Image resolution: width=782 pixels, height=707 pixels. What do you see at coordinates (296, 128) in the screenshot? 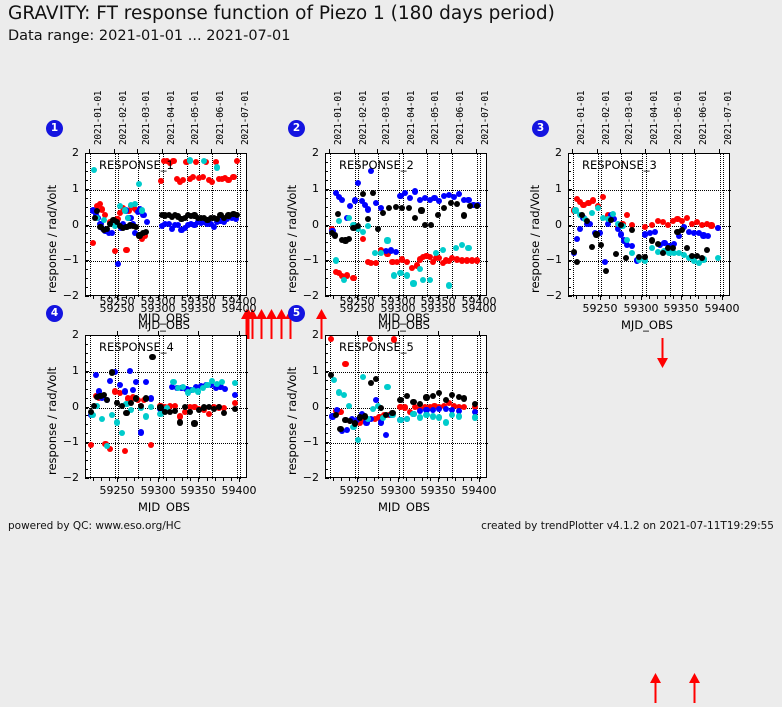
I see `panel-badge-2: 2` at bounding box center [296, 128].